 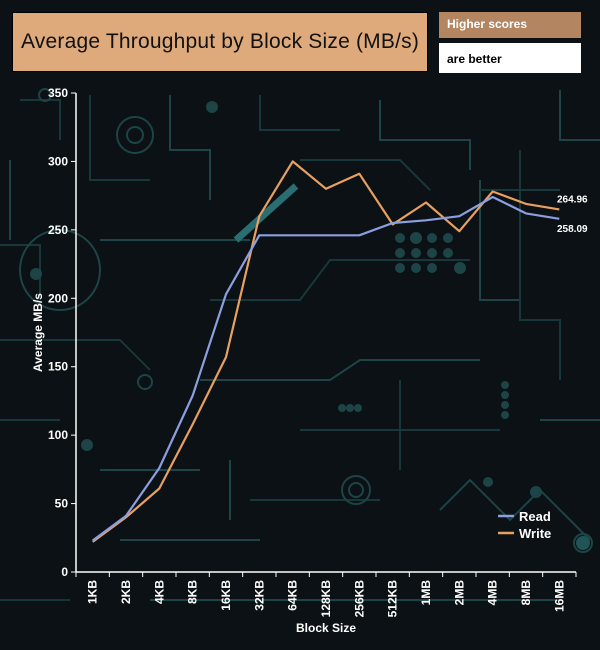 I want to click on y-tick-label: 150, so click(x=58, y=367).